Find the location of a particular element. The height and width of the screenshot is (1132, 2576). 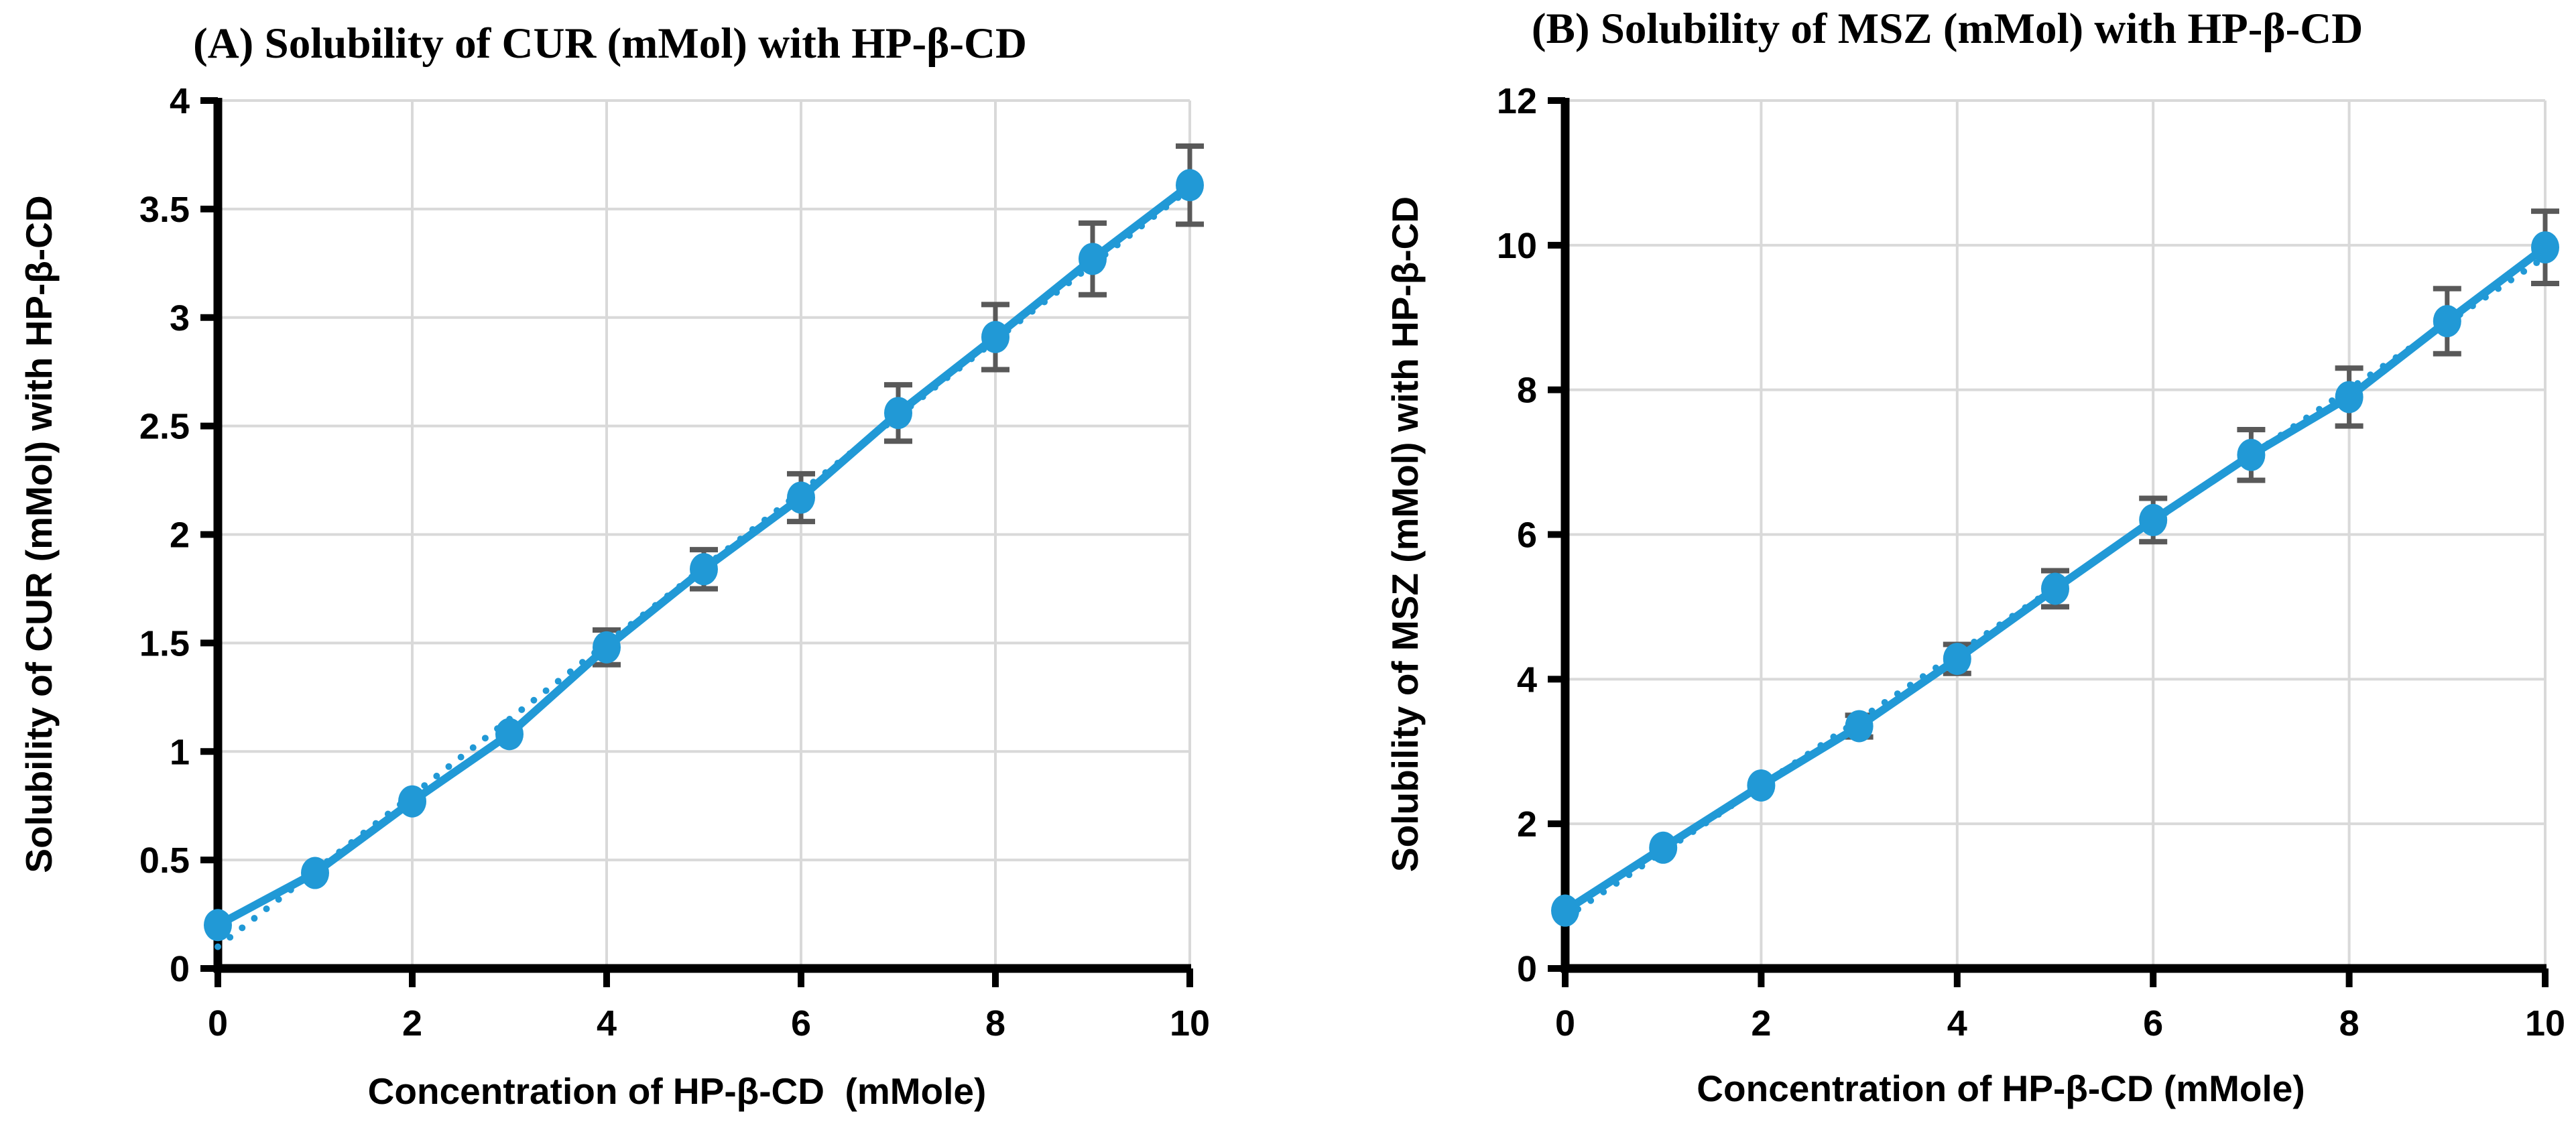

y-tick-label: 2.5 is located at coordinates (164, 427).